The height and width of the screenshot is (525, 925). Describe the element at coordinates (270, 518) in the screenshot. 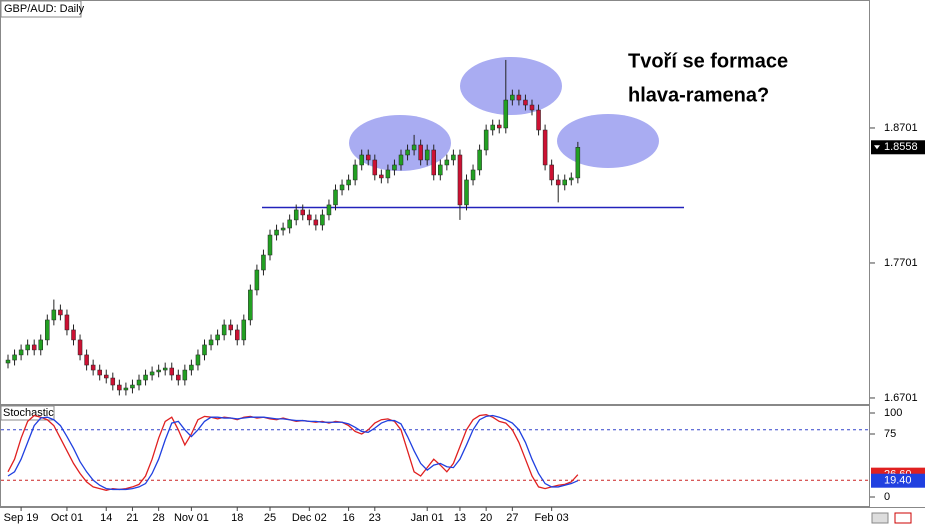

I see `x-tick-label: 25` at that location.